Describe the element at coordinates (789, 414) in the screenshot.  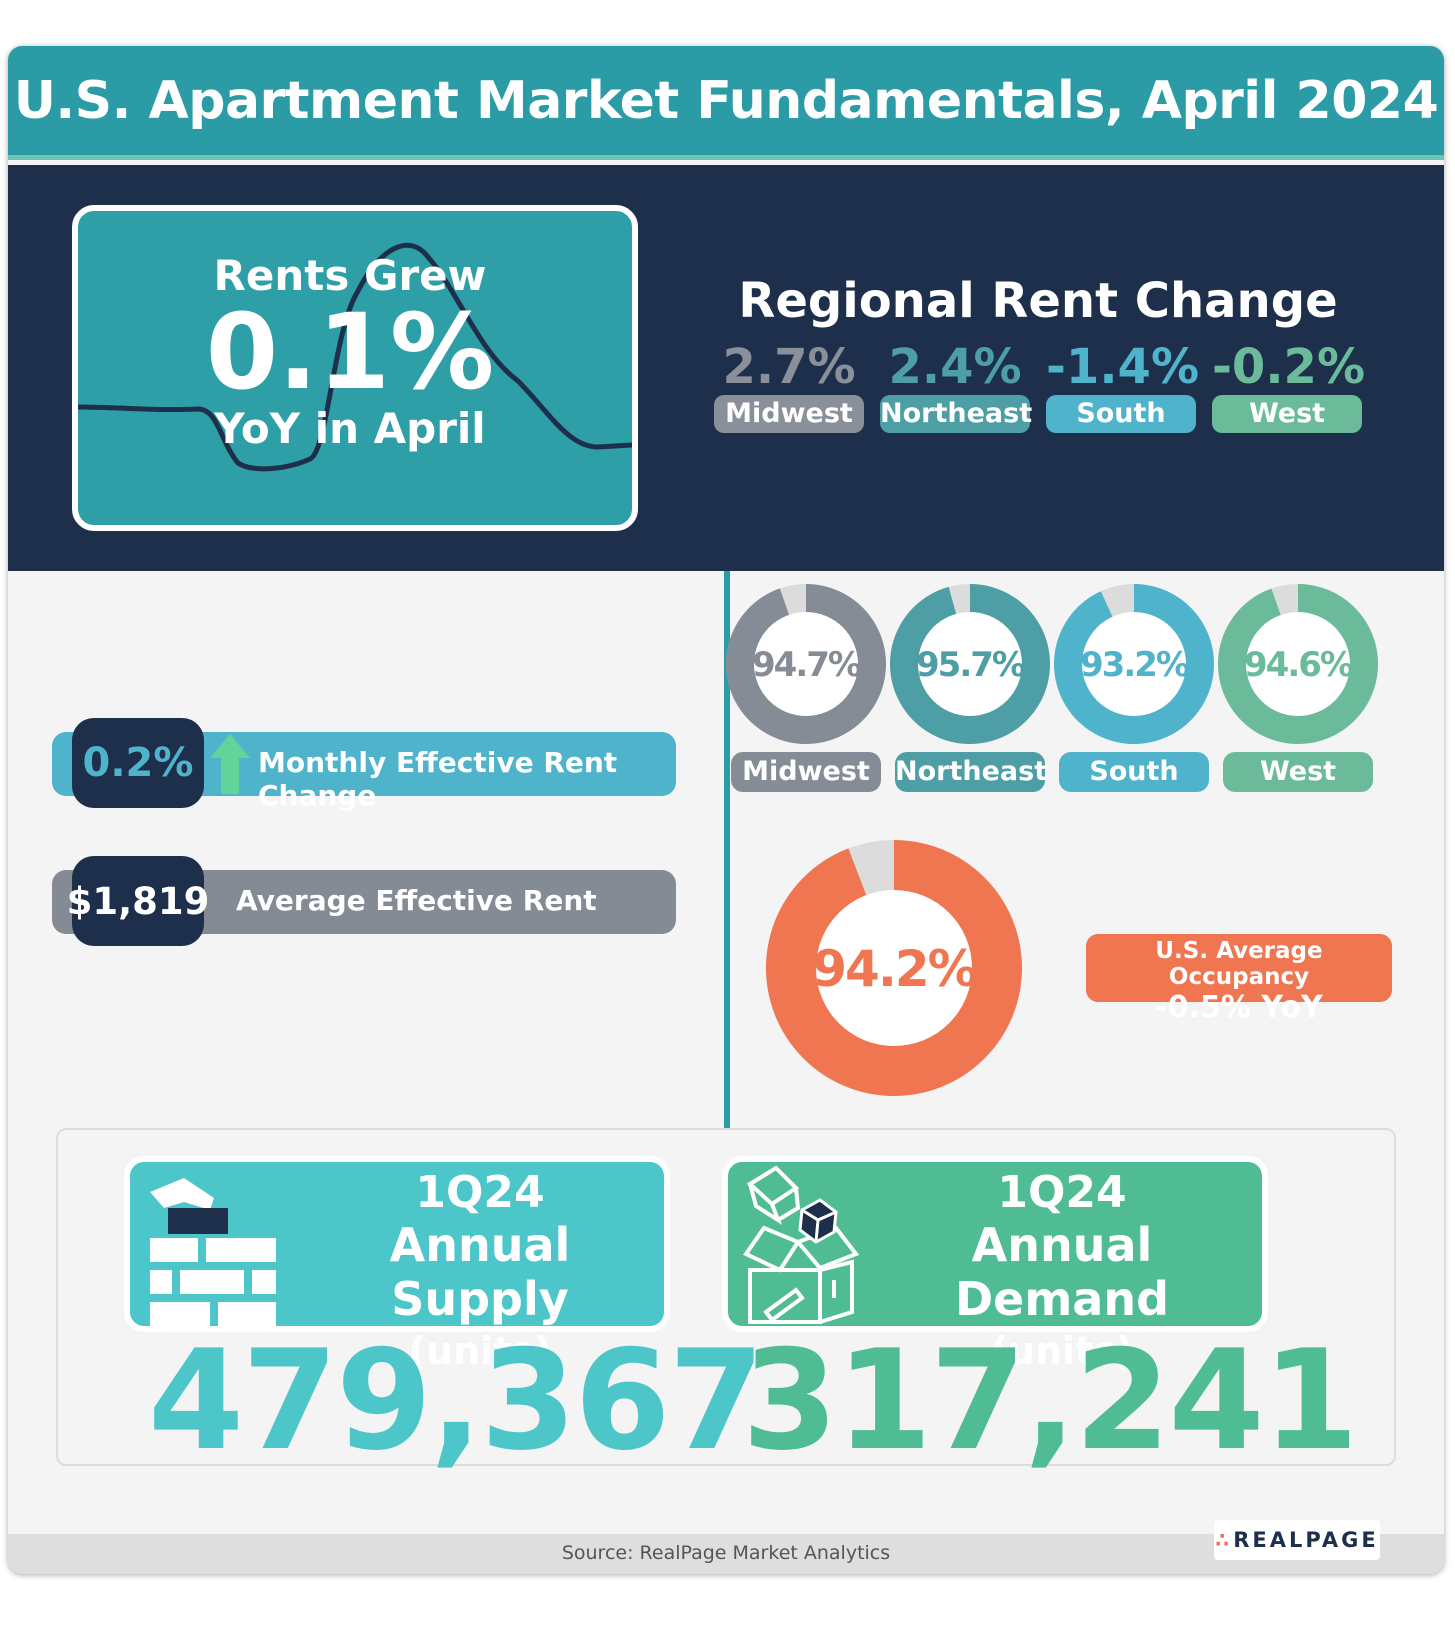
I see `region-rent-label: Midwest` at that location.